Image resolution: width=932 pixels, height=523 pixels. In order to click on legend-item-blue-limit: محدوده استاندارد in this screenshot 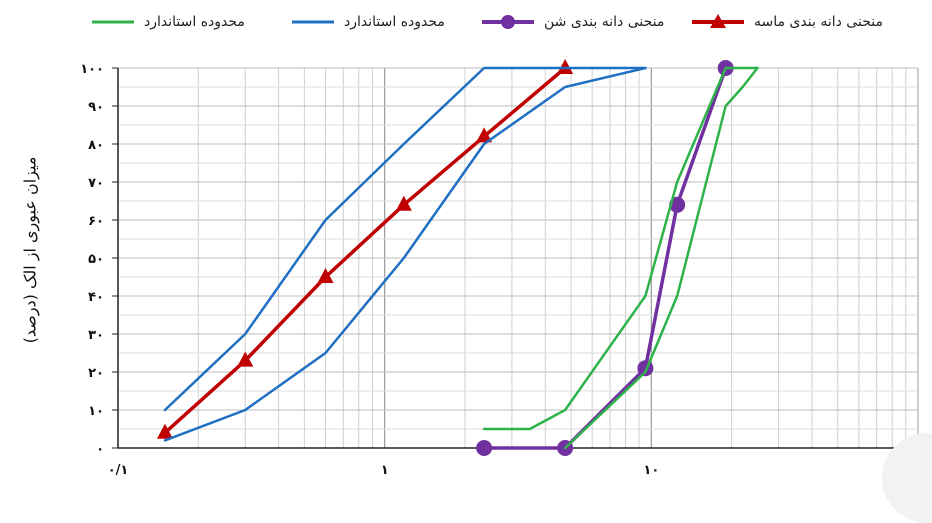, I will do `click(367, 22)`.